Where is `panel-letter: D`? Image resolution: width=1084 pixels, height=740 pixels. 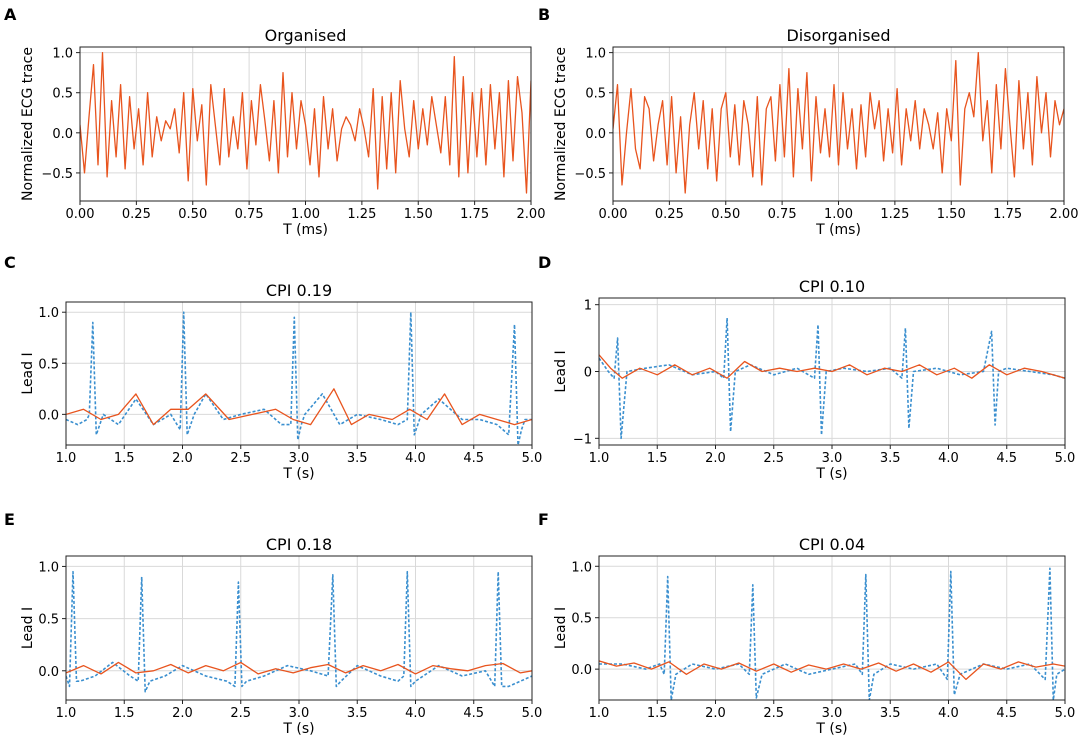 panel-letter: D is located at coordinates (544, 262).